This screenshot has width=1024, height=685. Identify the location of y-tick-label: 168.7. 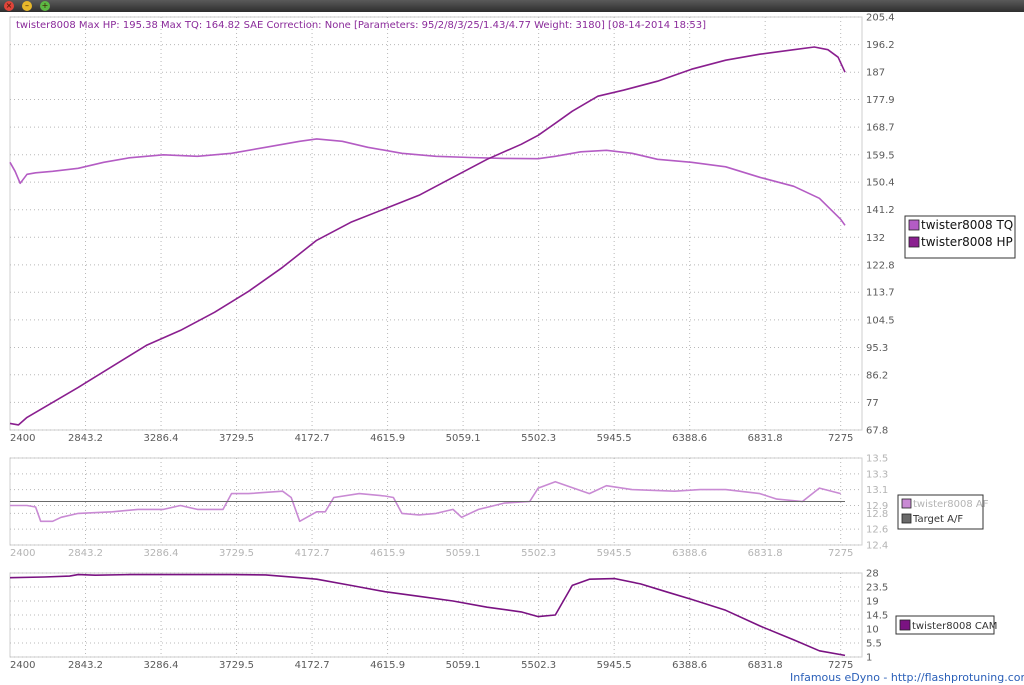
(880, 128).